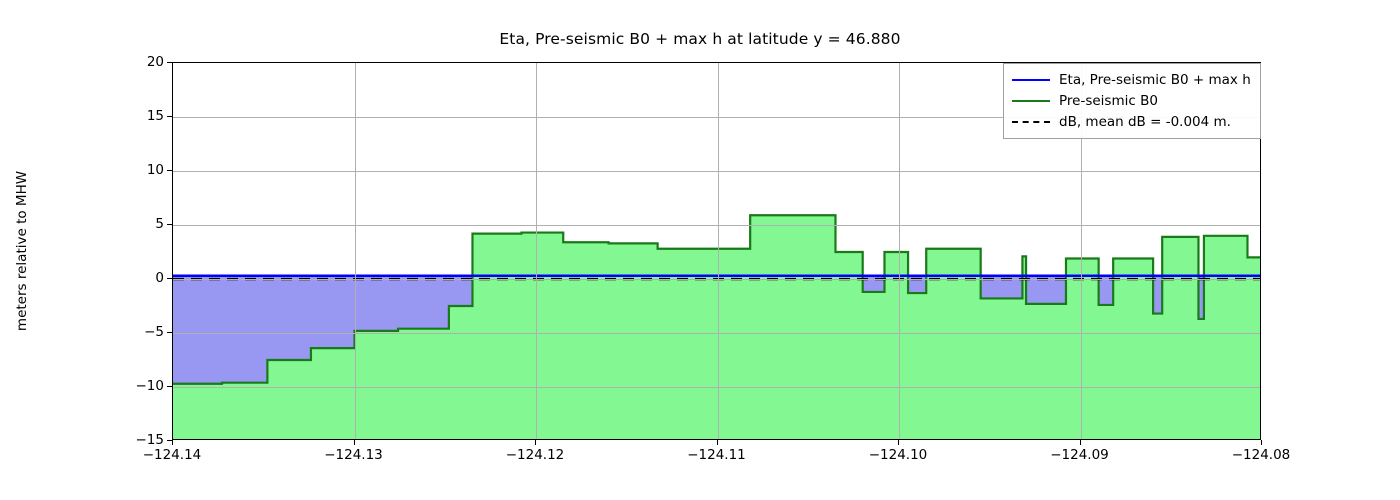 Image resolution: width=1400 pixels, height=500 pixels. I want to click on y-tick-label: −10, so click(150, 386).